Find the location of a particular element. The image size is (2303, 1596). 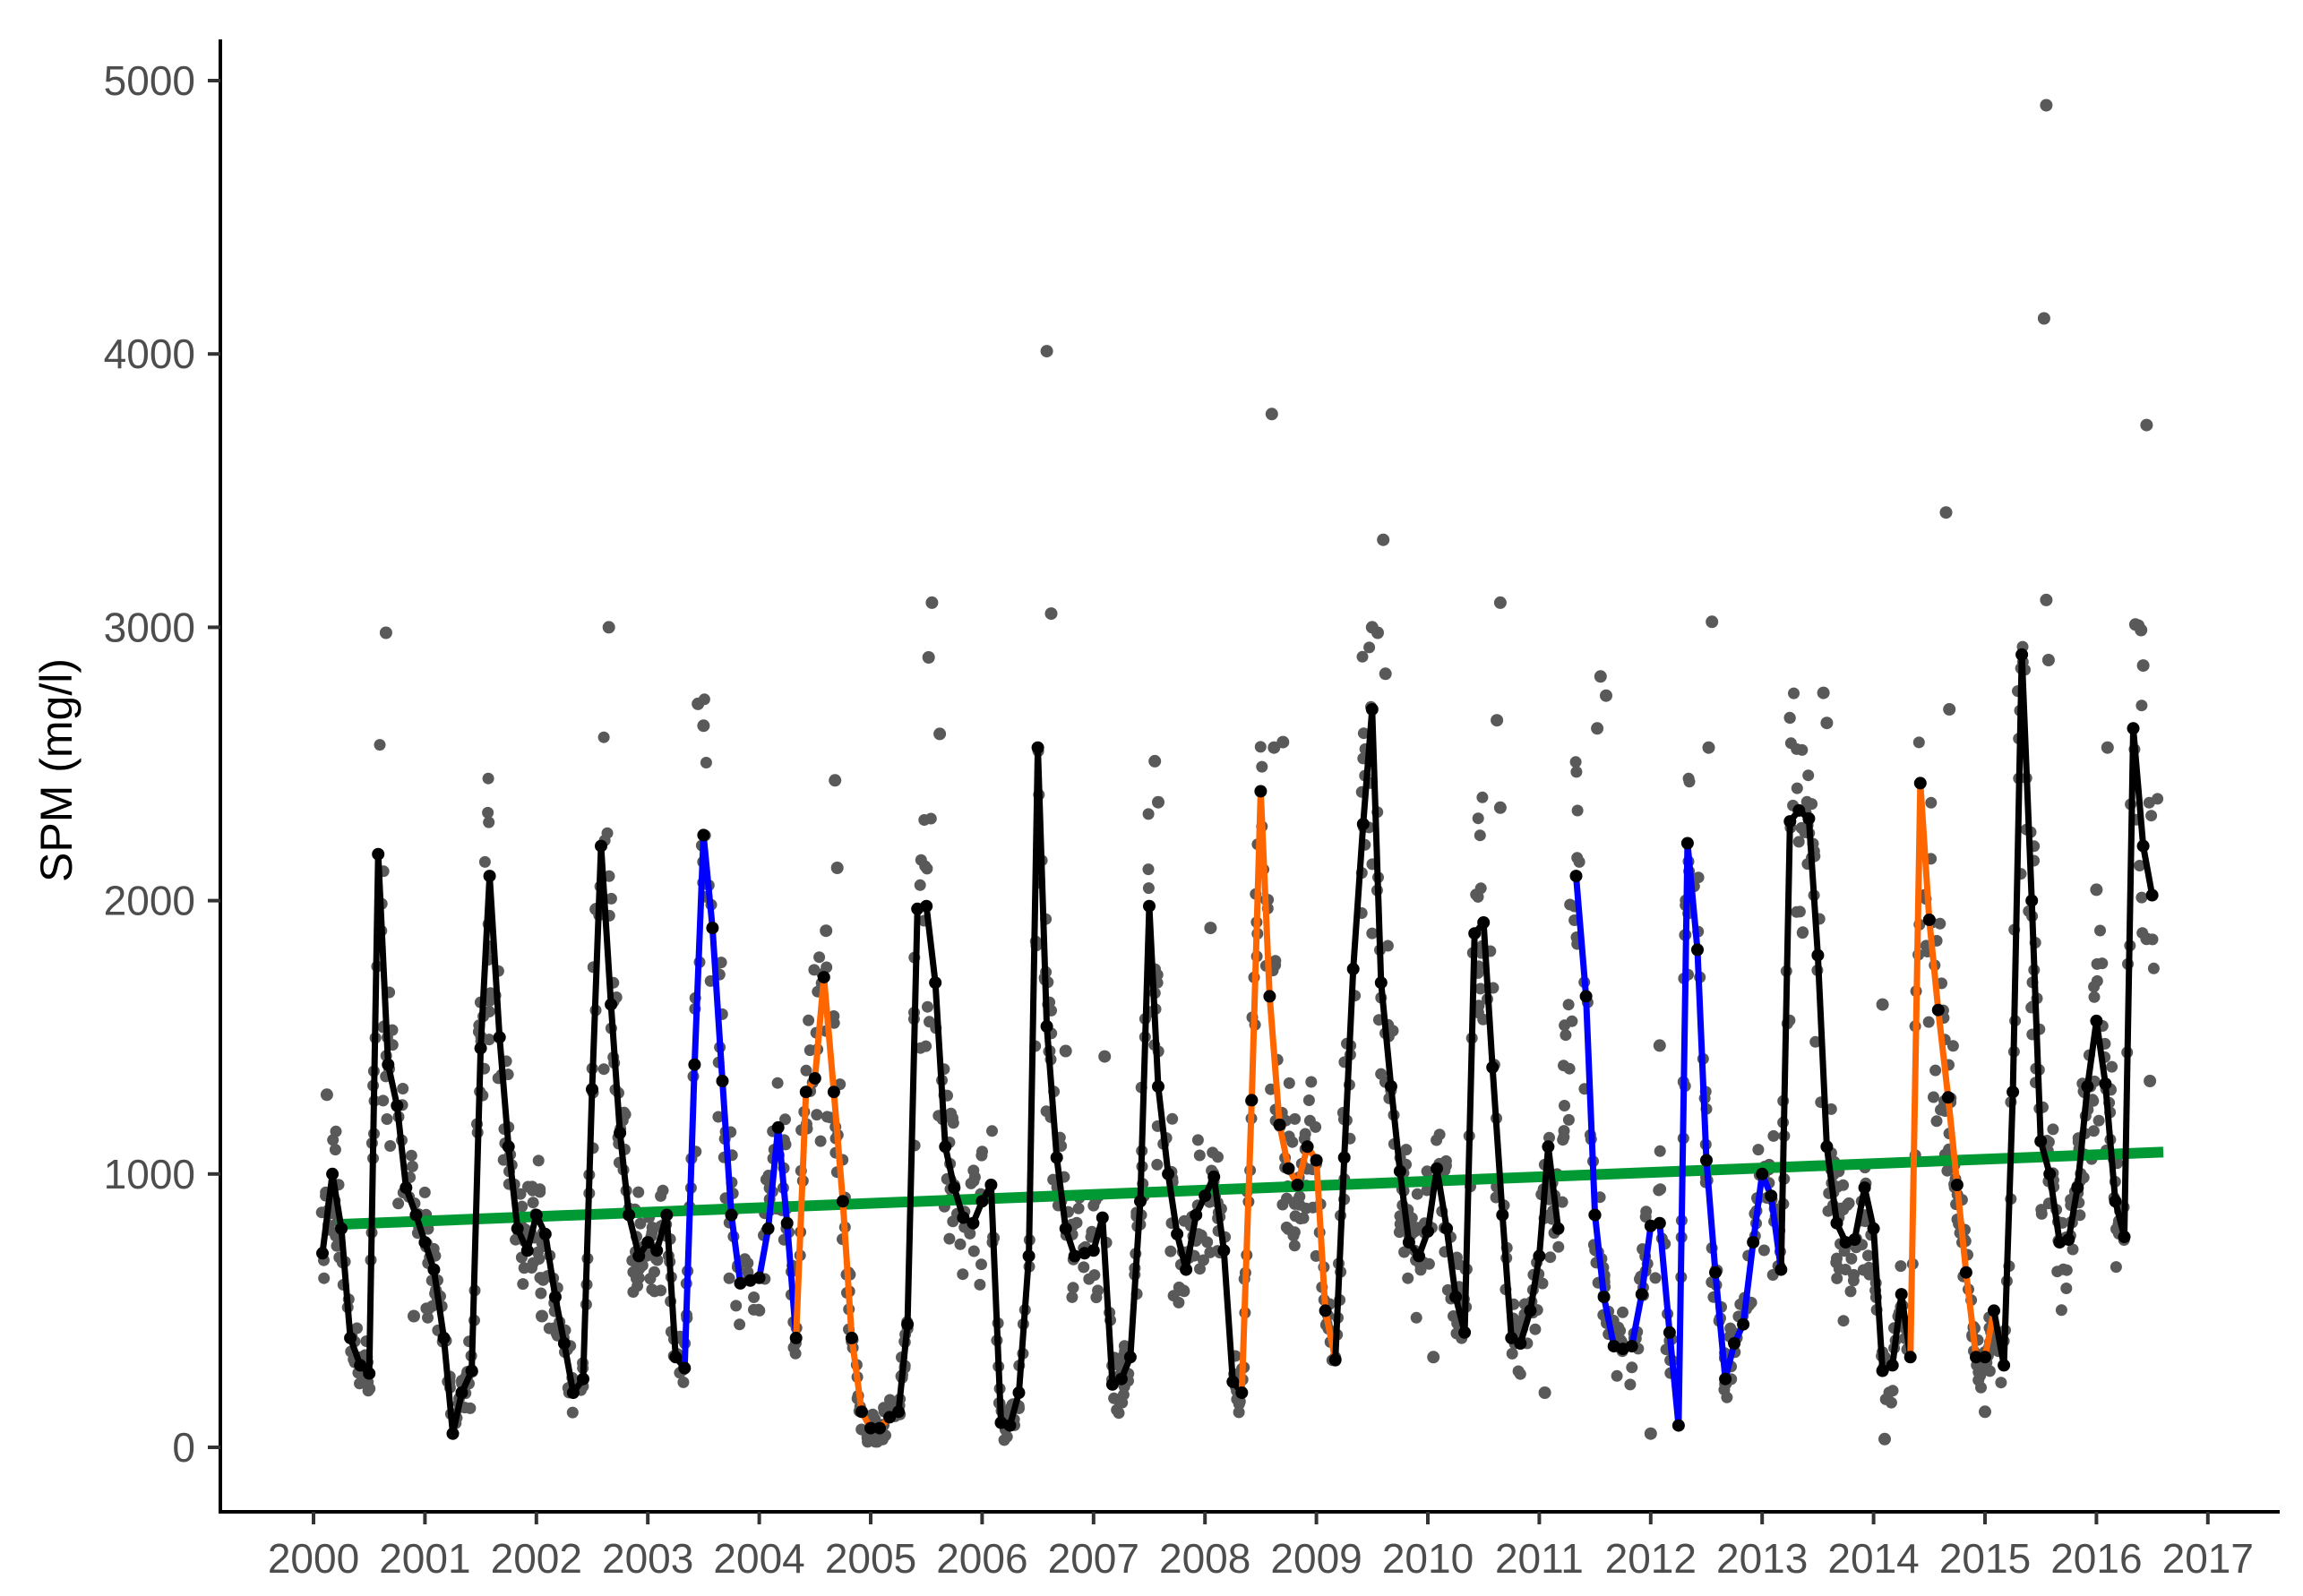

x-tick-label: 2001 is located at coordinates (424, 1559).